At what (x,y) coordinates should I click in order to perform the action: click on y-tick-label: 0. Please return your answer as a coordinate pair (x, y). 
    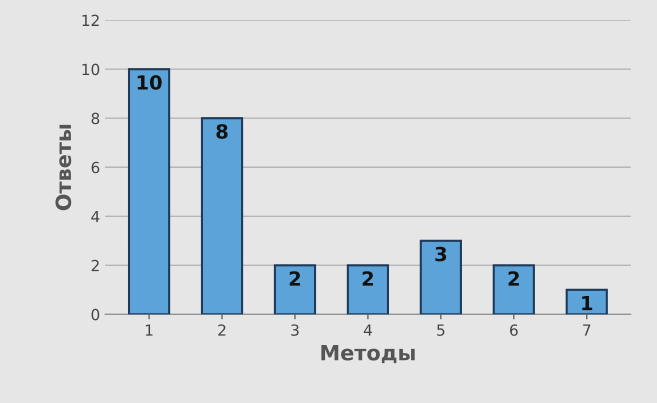
    Looking at the image, I should click on (96, 314).